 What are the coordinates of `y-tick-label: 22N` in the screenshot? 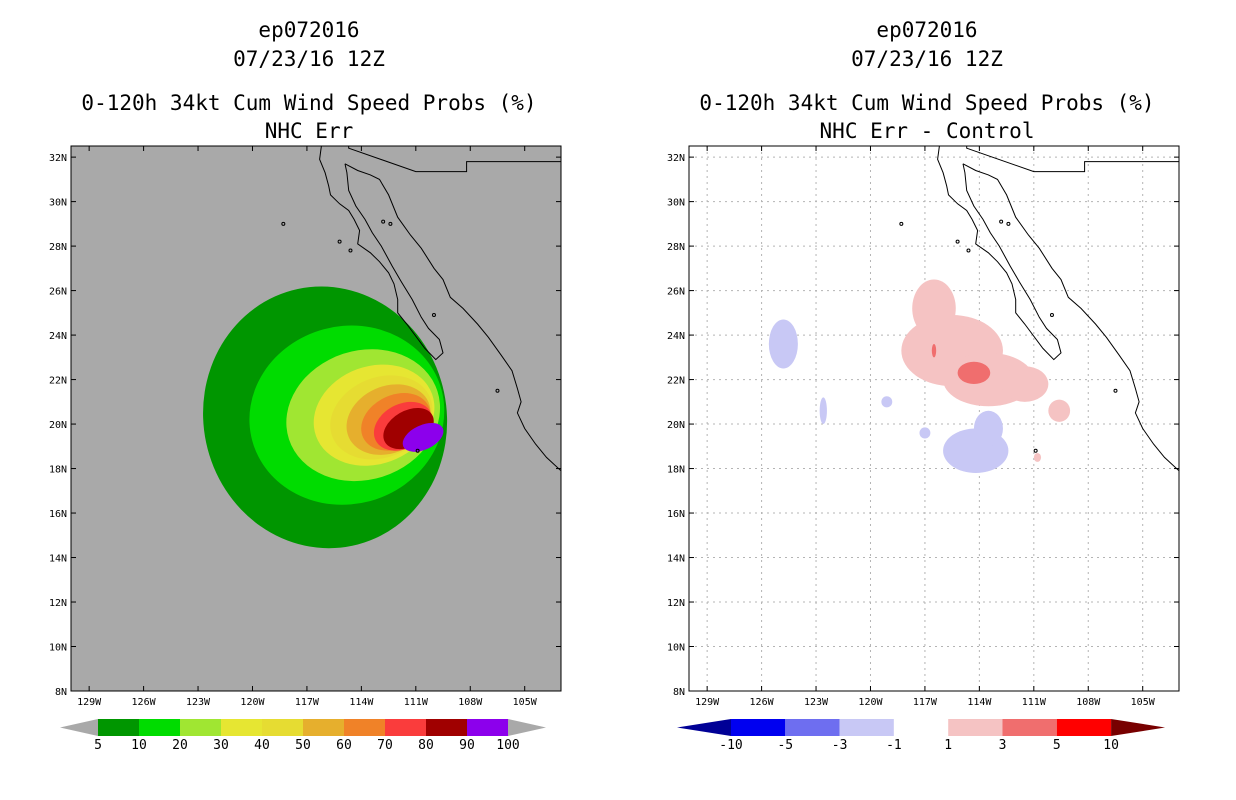 It's located at (58, 381).